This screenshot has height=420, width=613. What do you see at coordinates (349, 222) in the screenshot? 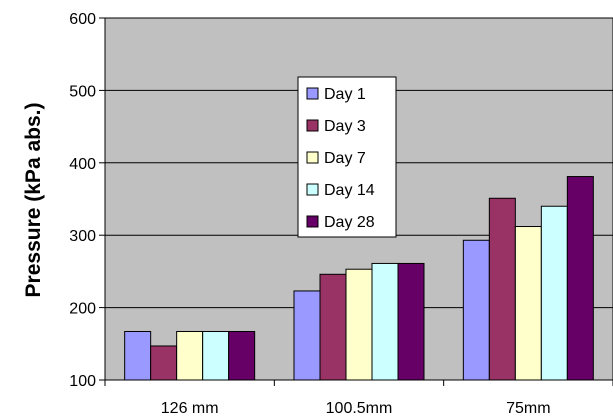
I see `legend-label: Day 28` at bounding box center [349, 222].